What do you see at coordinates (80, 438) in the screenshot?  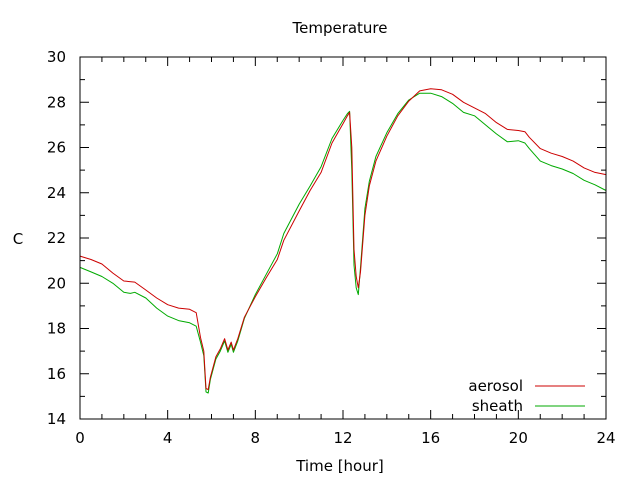 I see `x-tick-label: 0` at bounding box center [80, 438].